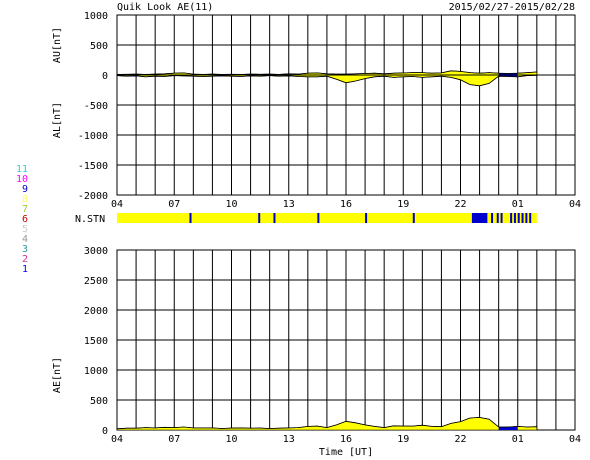 This screenshot has height=460, width=590. I want to click on al-axis-label: AL[nT], so click(57, 120).